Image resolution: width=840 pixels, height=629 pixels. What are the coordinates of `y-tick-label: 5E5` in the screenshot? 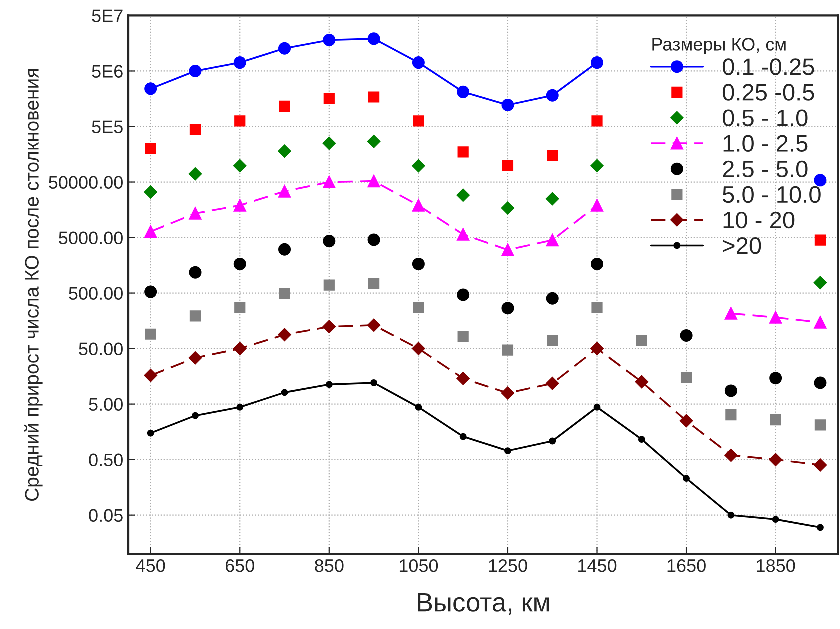 It's located at (107, 127).